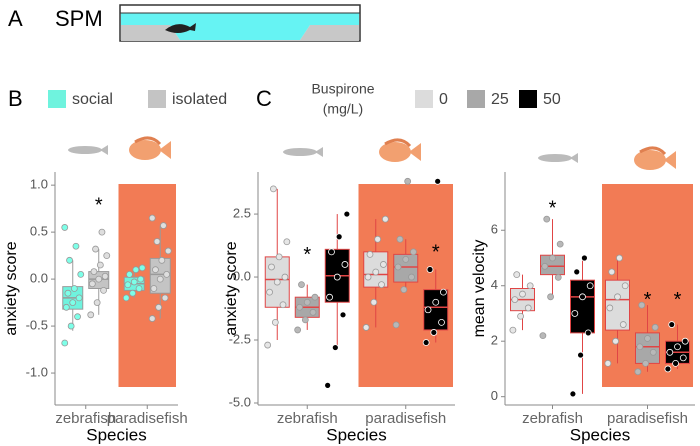 This screenshot has width=700, height=446. Describe the element at coordinates (264, 98) in the screenshot. I see `panel-label: C` at that location.